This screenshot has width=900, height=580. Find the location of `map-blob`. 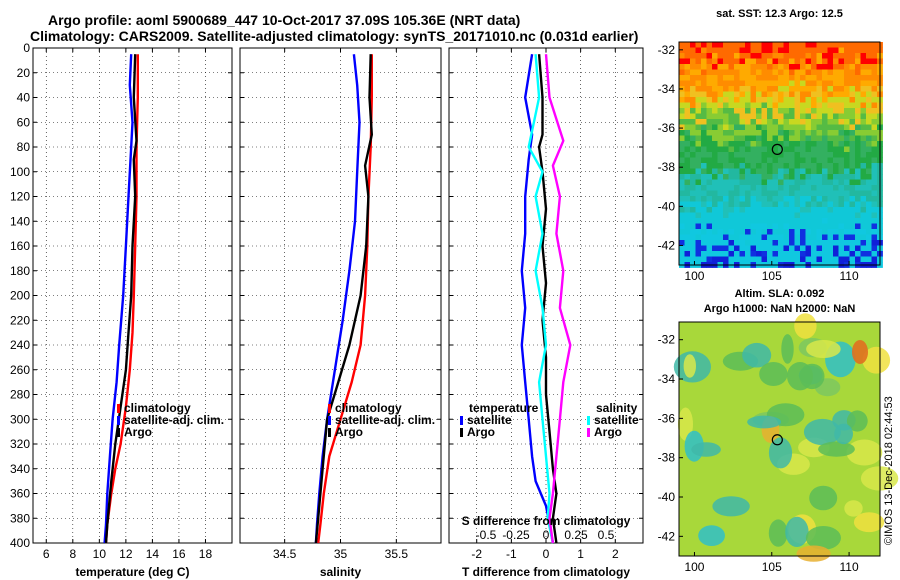

map-blob is located at coordinates (706, 449).